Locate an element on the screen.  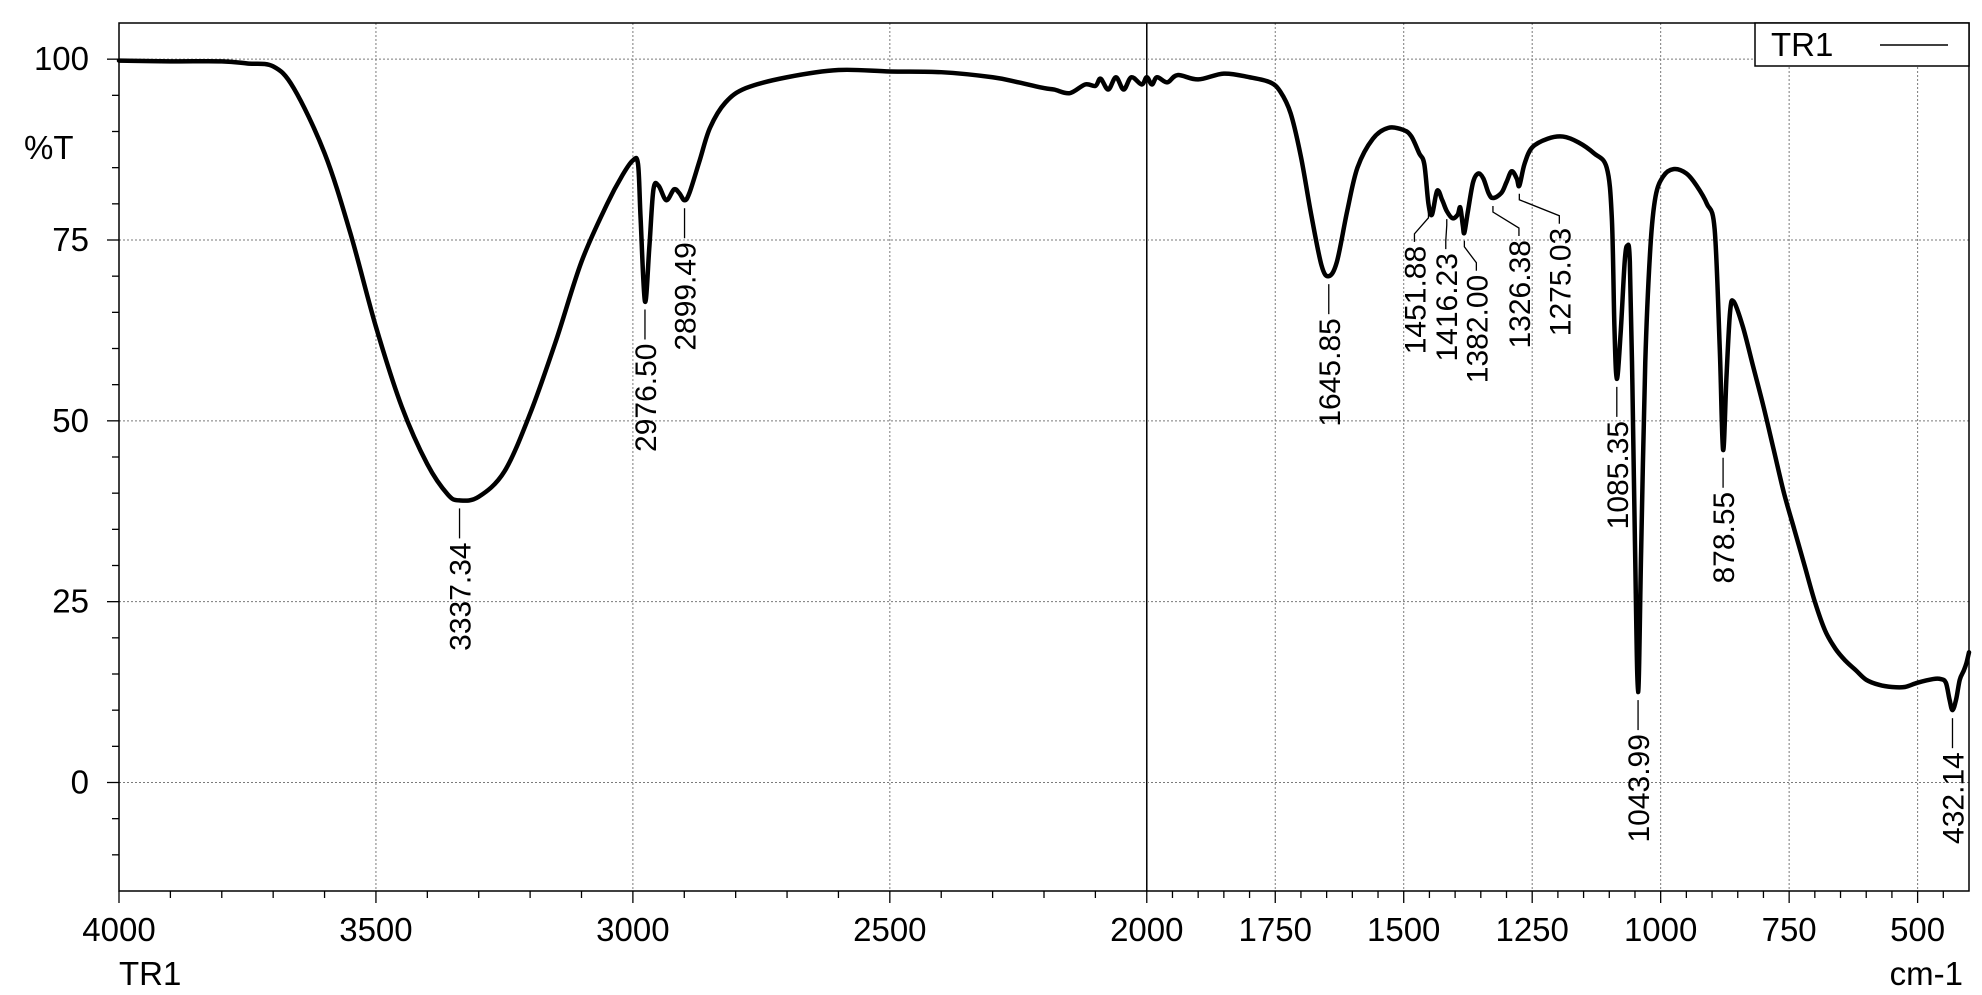
peak-label-1043.99: 1043.99 is located at coordinates (1639, 788).